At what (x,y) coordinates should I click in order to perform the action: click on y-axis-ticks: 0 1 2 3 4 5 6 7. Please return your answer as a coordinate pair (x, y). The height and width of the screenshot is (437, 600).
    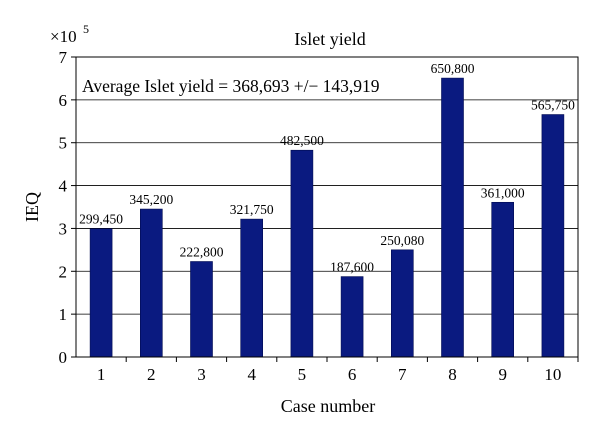
    Looking at the image, I should click on (67, 207).